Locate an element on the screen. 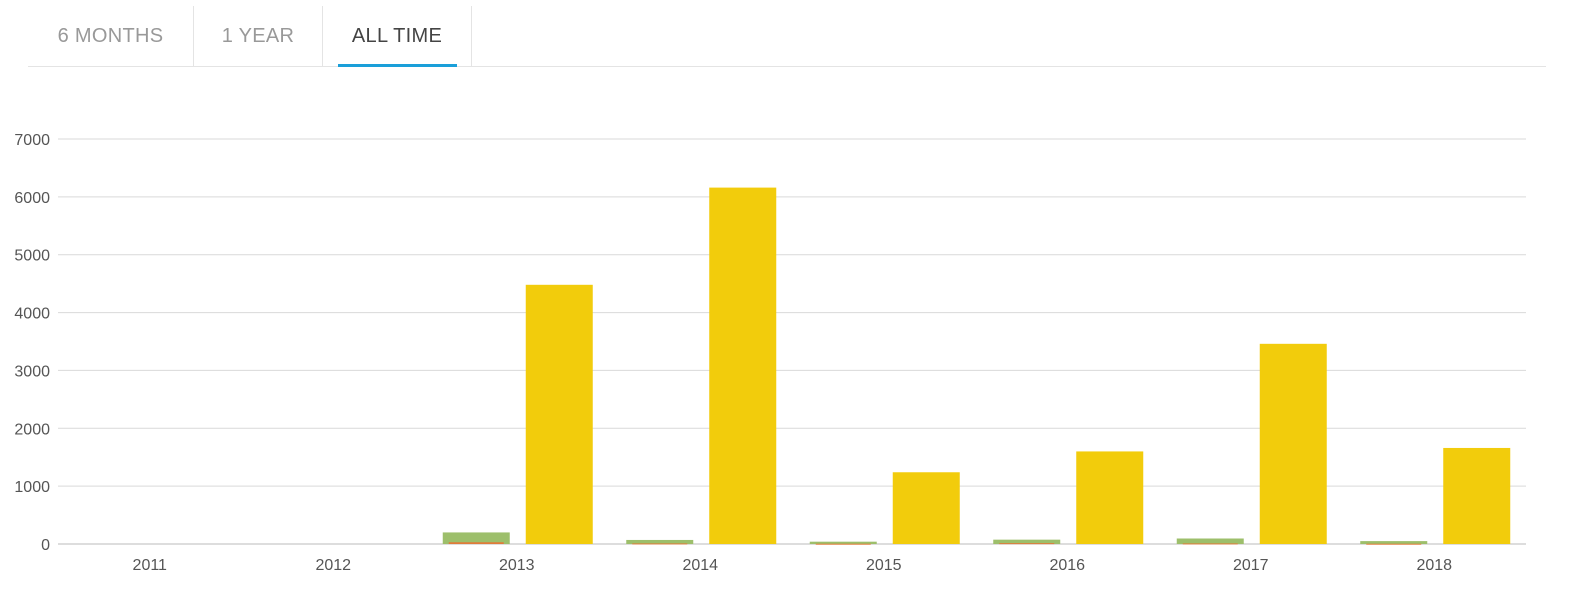 The height and width of the screenshot is (601, 1575). tab-1-year: 1 YEAR is located at coordinates (258, 36).